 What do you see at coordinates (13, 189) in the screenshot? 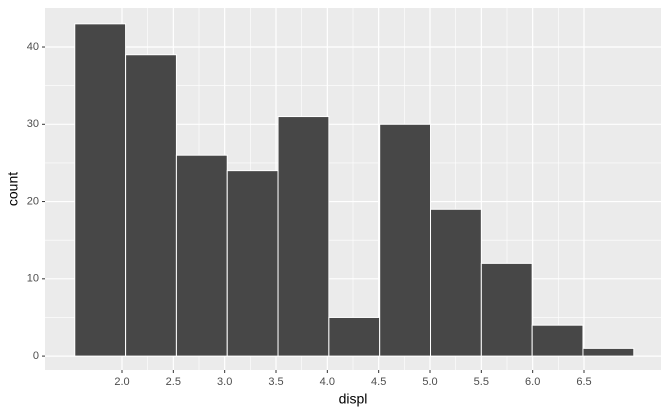
I see `y-axis-title: count` at bounding box center [13, 189].